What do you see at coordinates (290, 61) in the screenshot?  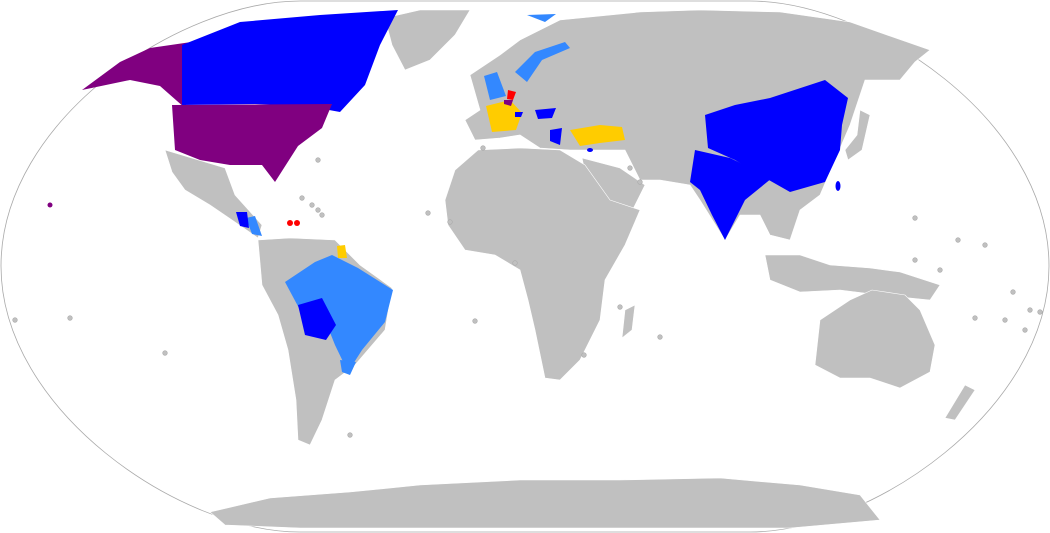 I see `region-canada` at bounding box center [290, 61].